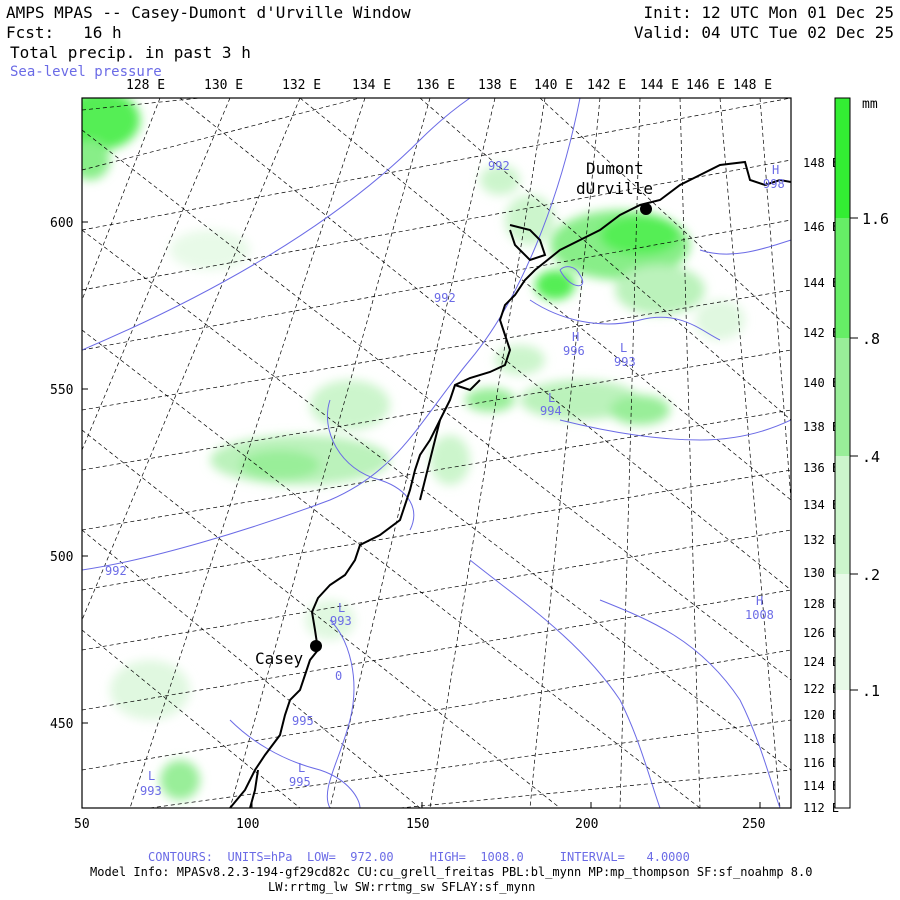 The width and height of the screenshot is (900, 900). I want to click on forecast-hour: Fcst: 16 h, so click(64, 32).